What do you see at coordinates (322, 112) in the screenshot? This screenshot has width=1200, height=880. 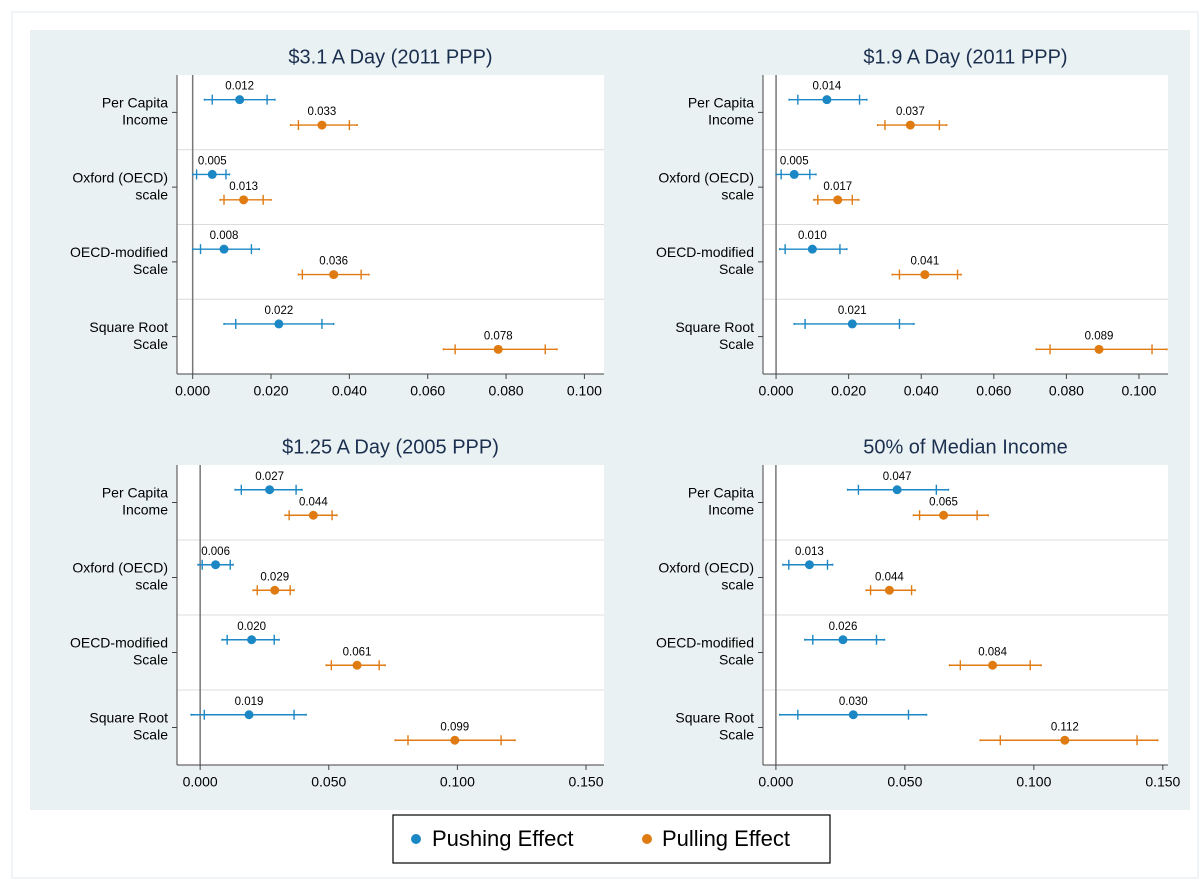 I see `value-label: 0.033` at bounding box center [322, 112].